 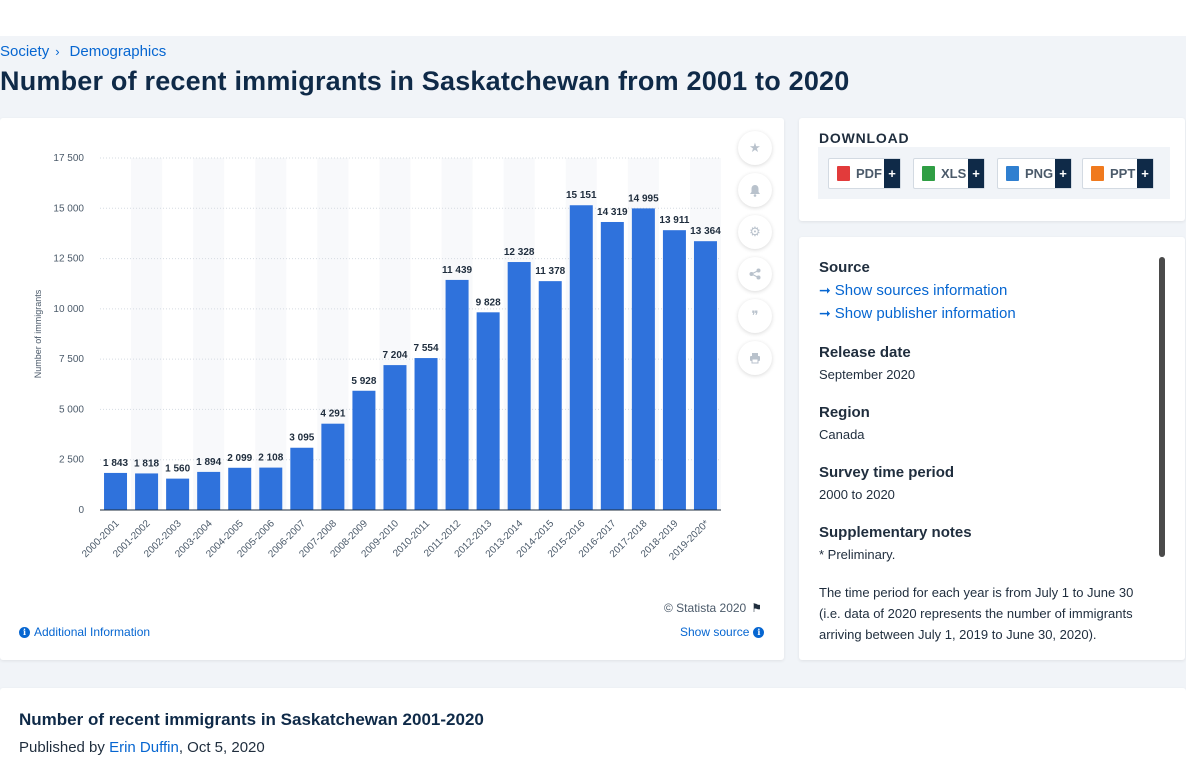 What do you see at coordinates (301, 438) in the screenshot?
I see `bar-value-label: 3 095` at bounding box center [301, 438].